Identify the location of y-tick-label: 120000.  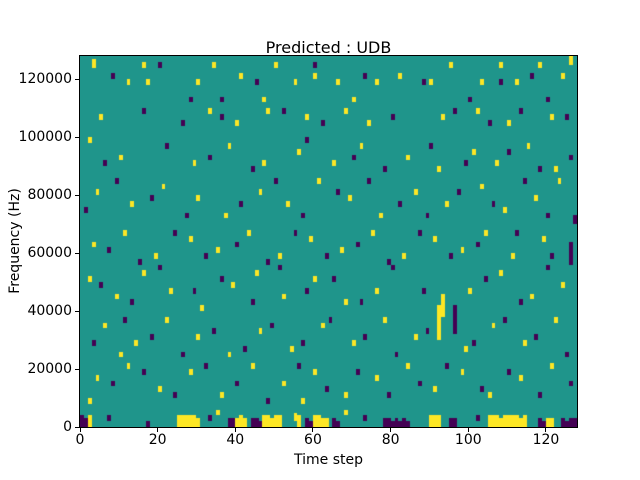
(45, 79).